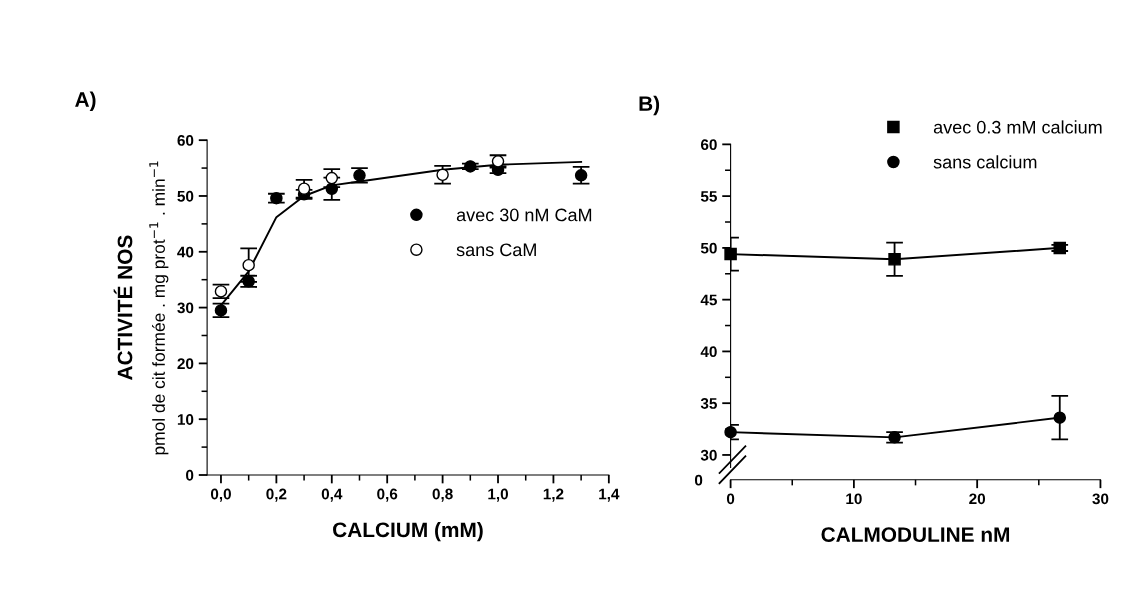  Describe the element at coordinates (185, 364) in the screenshot. I see `y-tick-label: 20` at that location.